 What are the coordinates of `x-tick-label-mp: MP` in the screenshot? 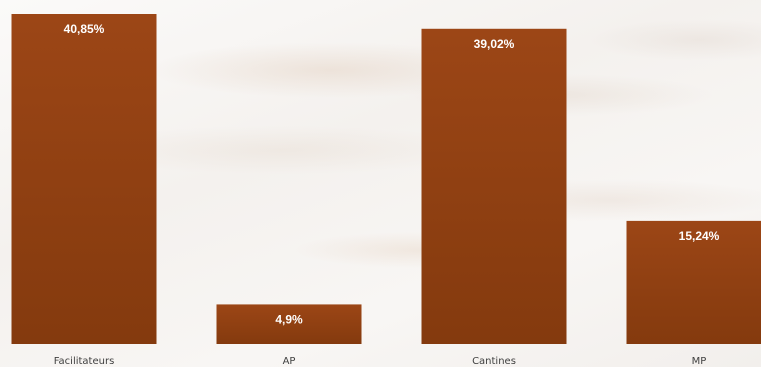 It's located at (699, 361).